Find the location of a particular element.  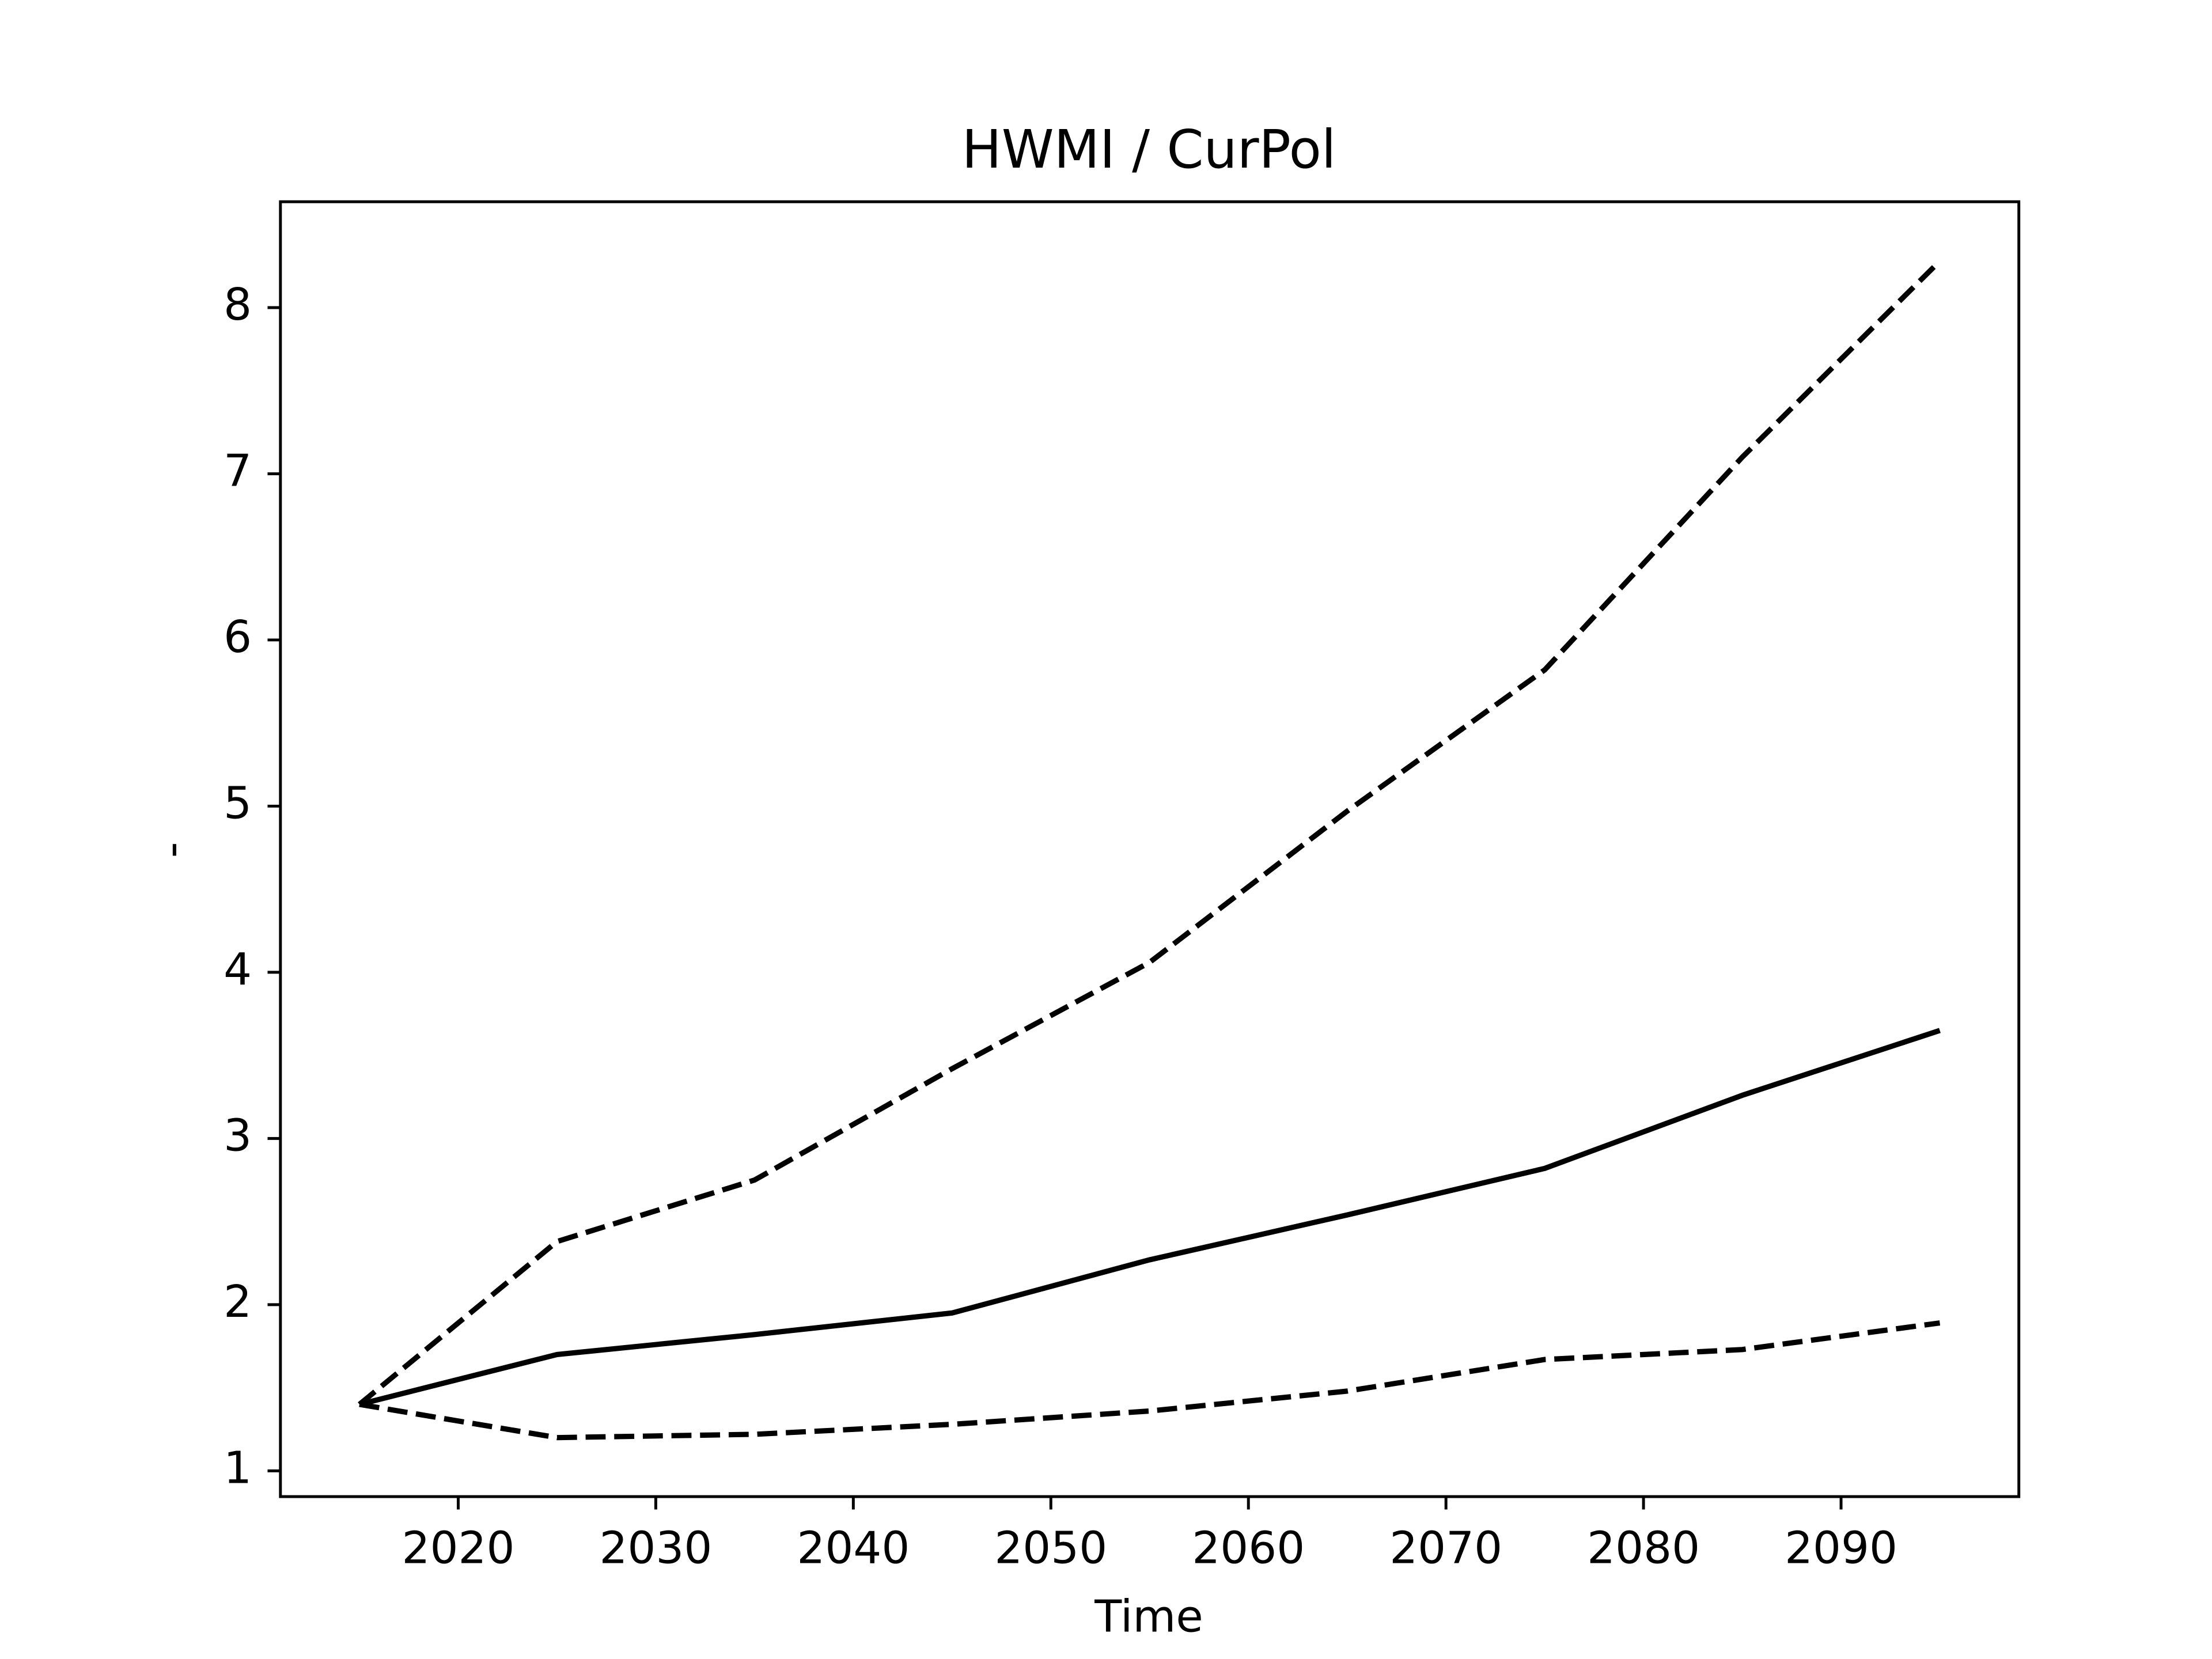

x-tick-label: 2040 is located at coordinates (853, 1548).